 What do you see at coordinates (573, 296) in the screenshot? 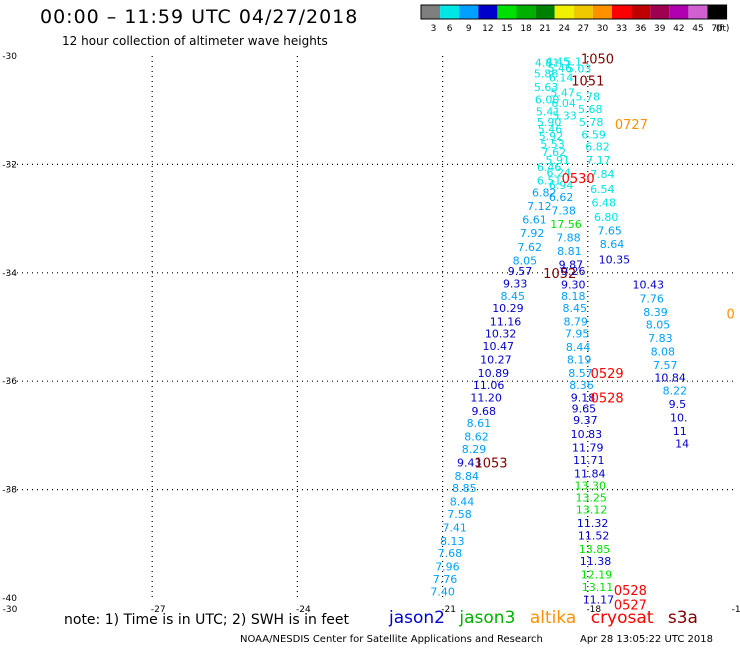
I see `data-point: 8.18` at bounding box center [573, 296].